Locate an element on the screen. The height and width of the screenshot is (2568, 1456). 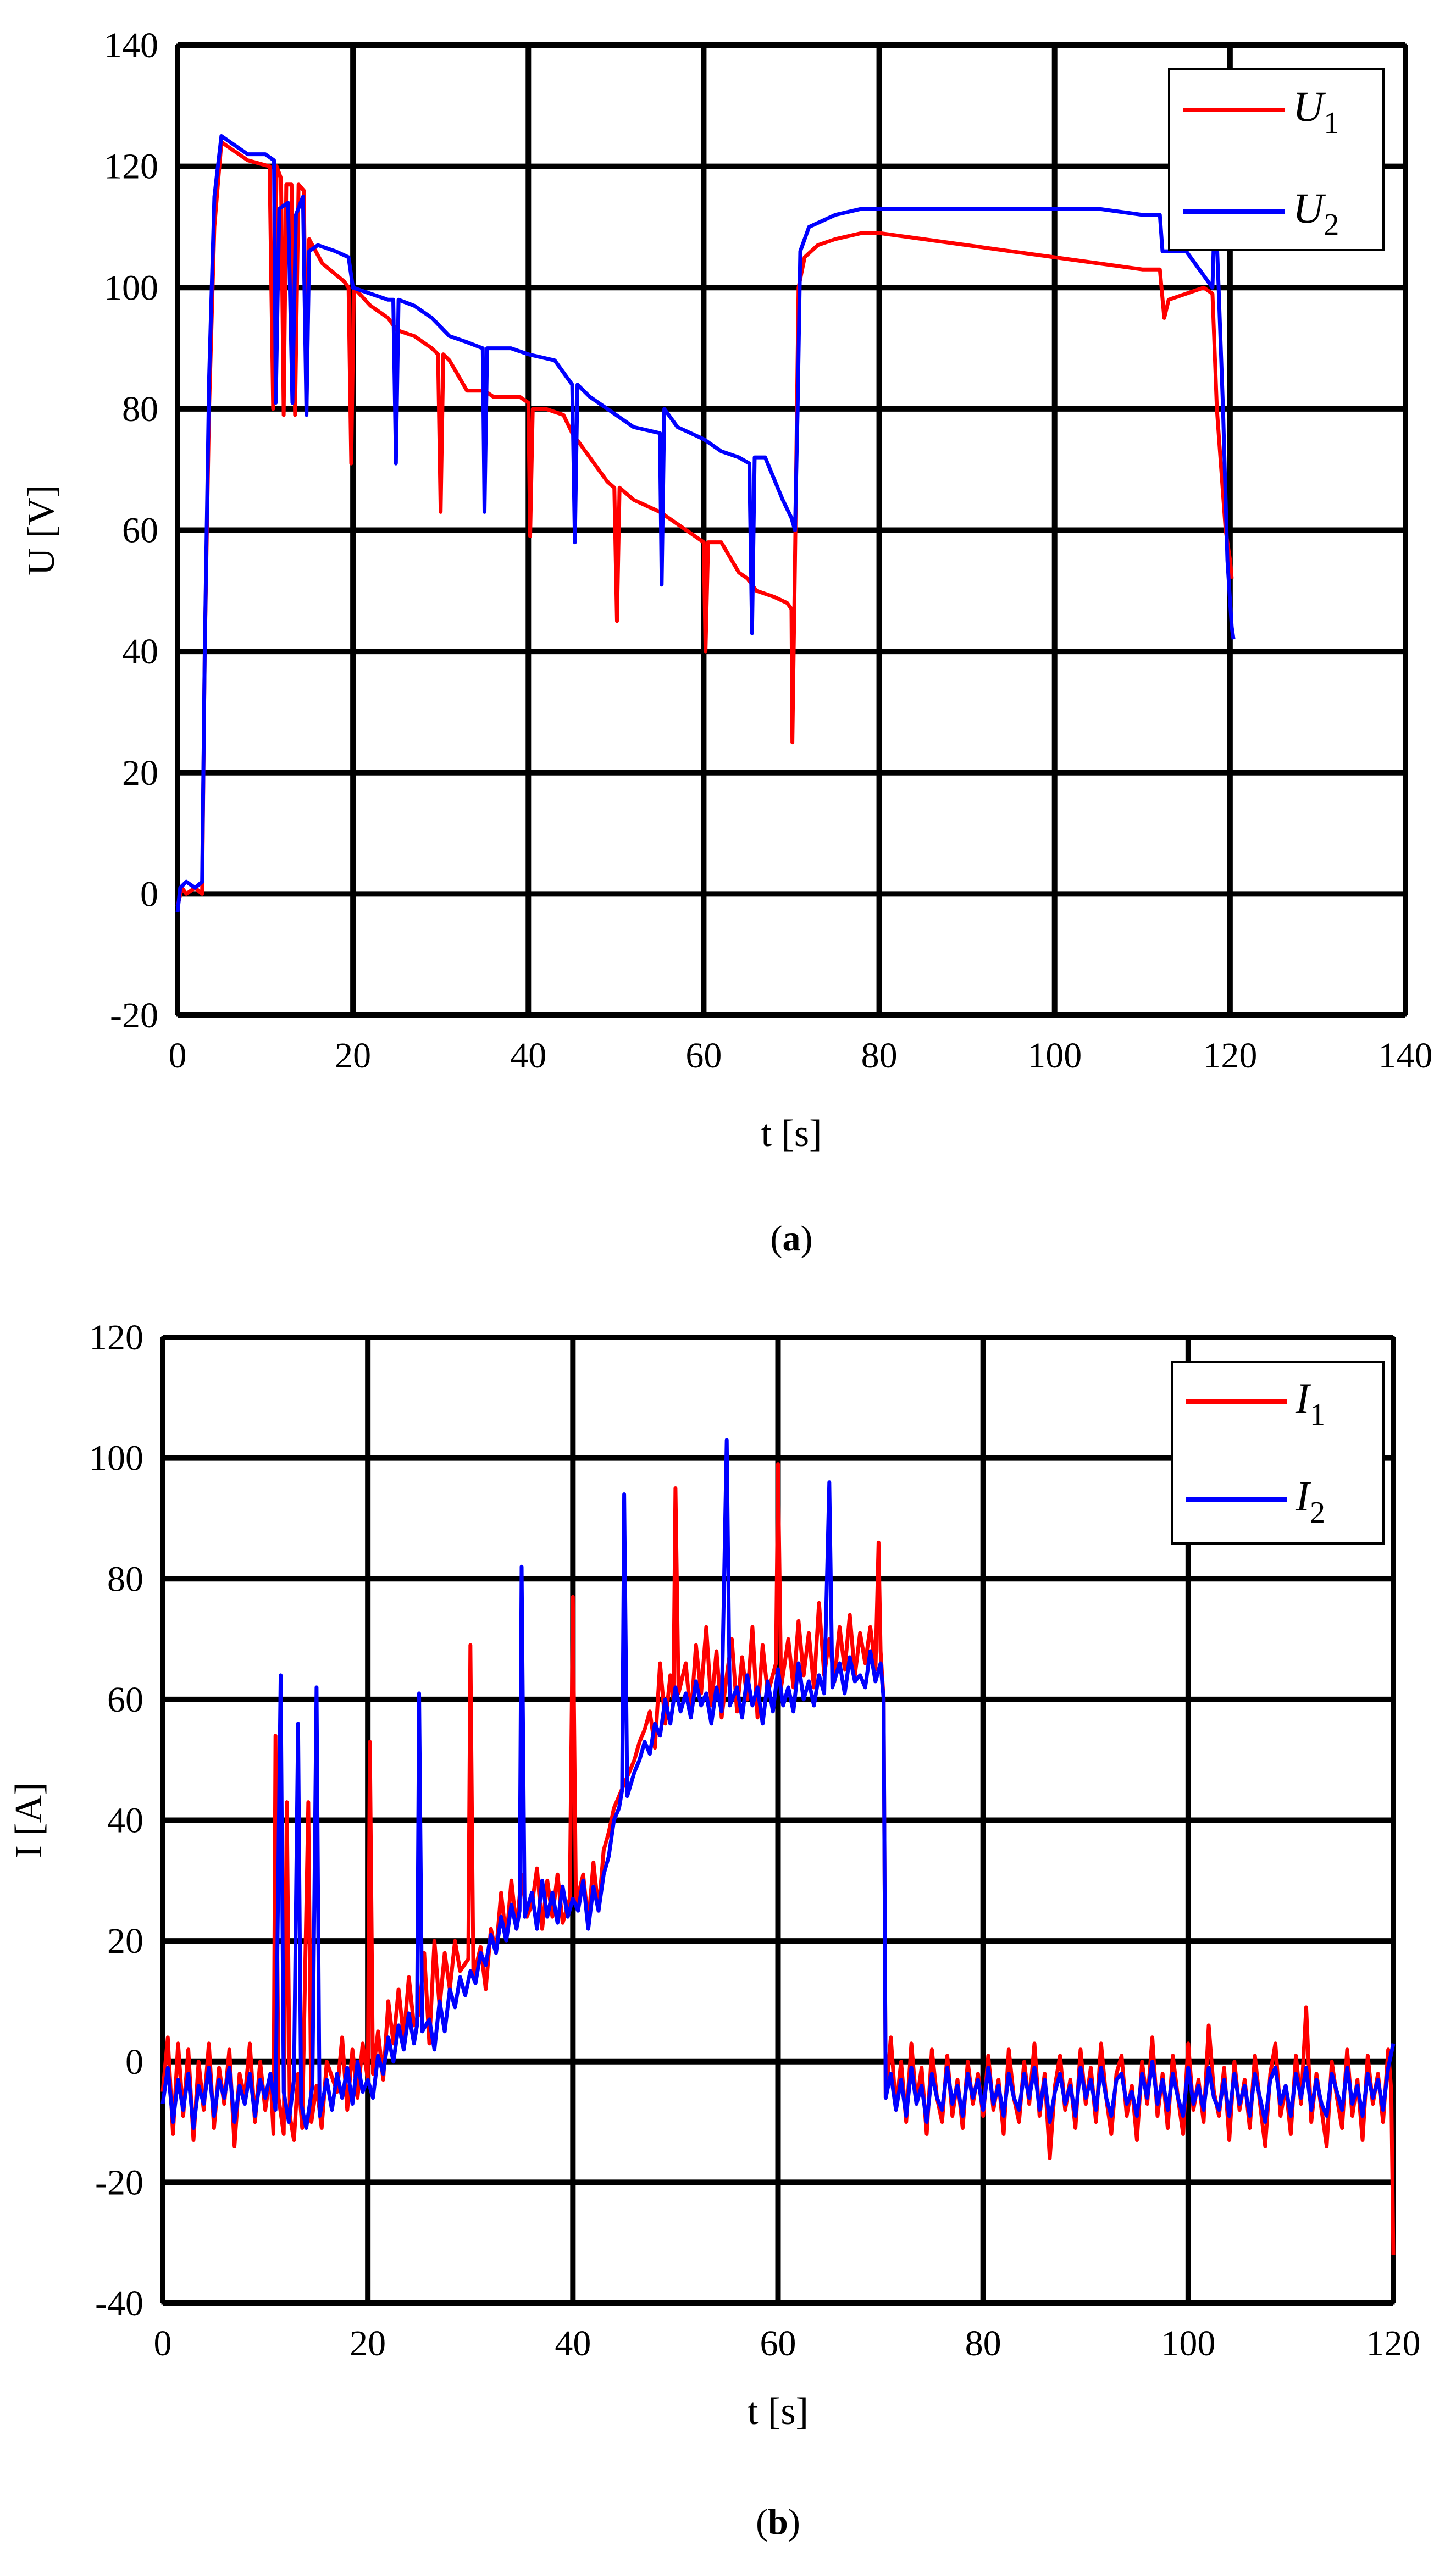
panel-caption: (a) is located at coordinates (792, 1239).